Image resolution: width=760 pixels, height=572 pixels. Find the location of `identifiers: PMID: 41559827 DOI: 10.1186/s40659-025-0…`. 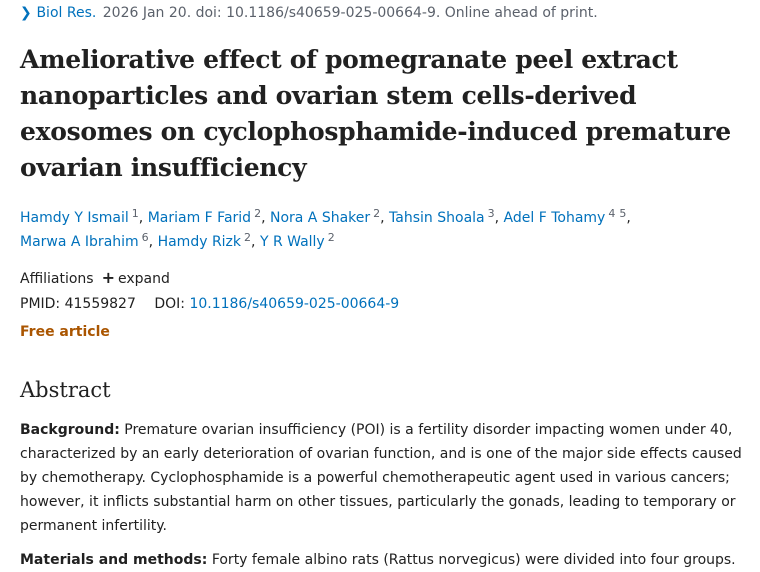

identifiers: PMID: 41559827 DOI: 10.1186/s40659-025-0… is located at coordinates (209, 304).